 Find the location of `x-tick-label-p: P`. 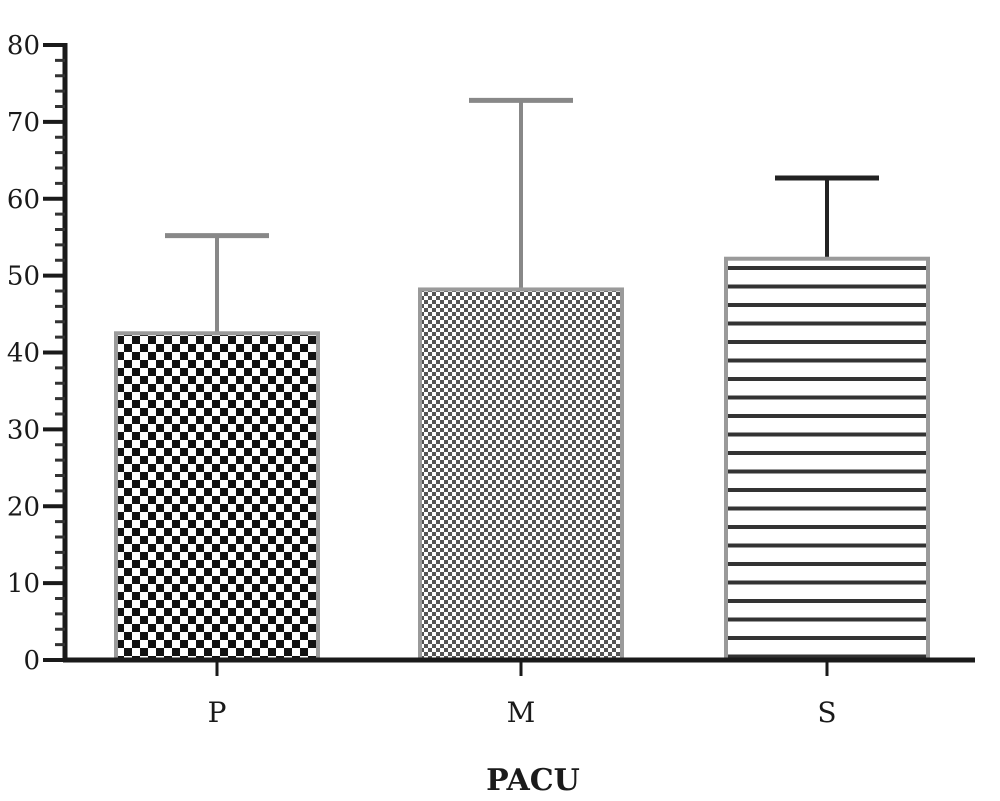

x-tick-label-p: P is located at coordinates (217, 712).